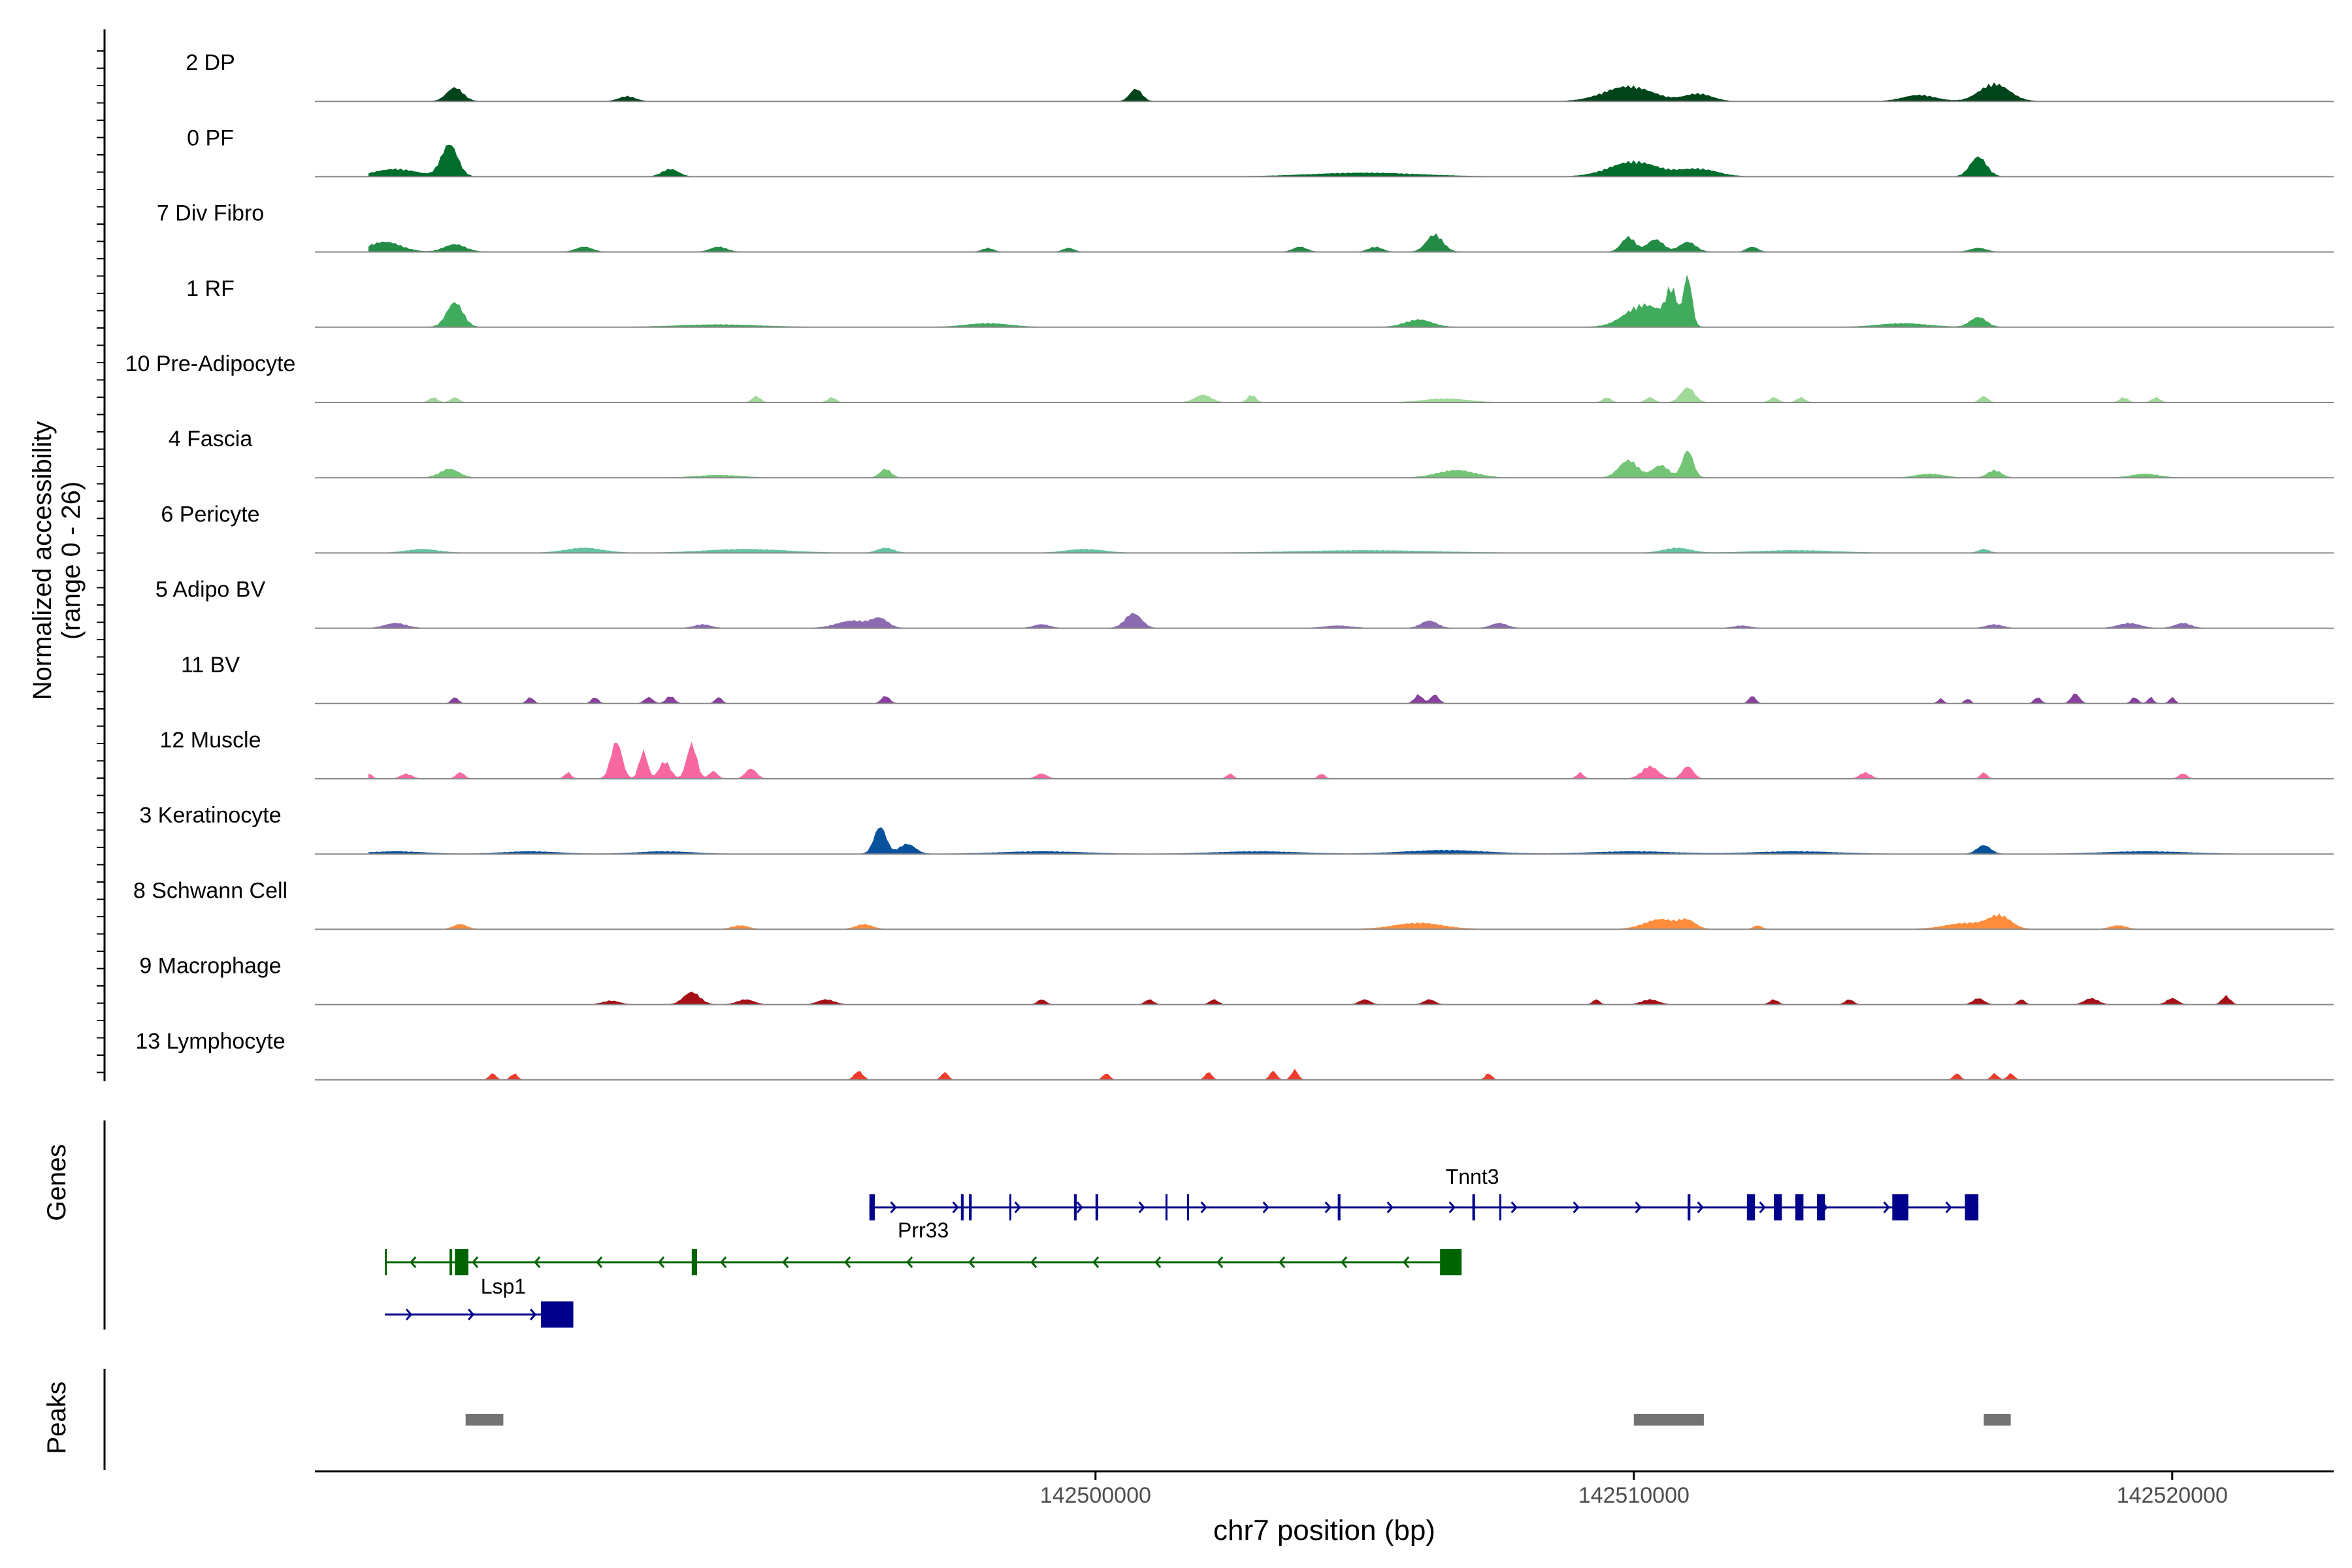 This screenshot has width=2352, height=1568. I want to click on gene-annotation-panel: Tnnt3 Prr33 Lsp1, so click(1041, 1225).